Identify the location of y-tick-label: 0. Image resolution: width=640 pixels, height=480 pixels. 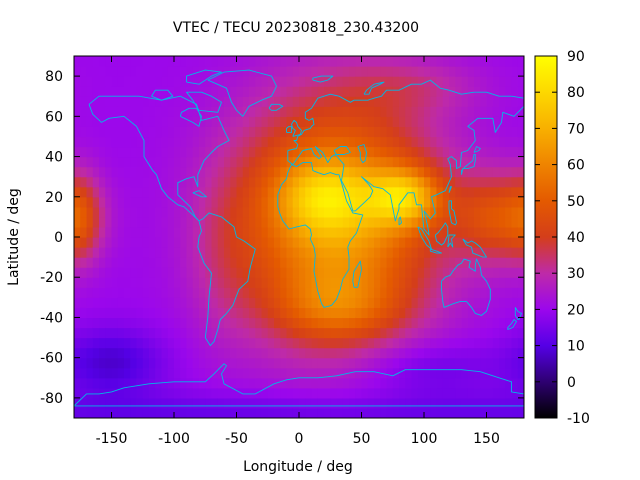
(58, 238).